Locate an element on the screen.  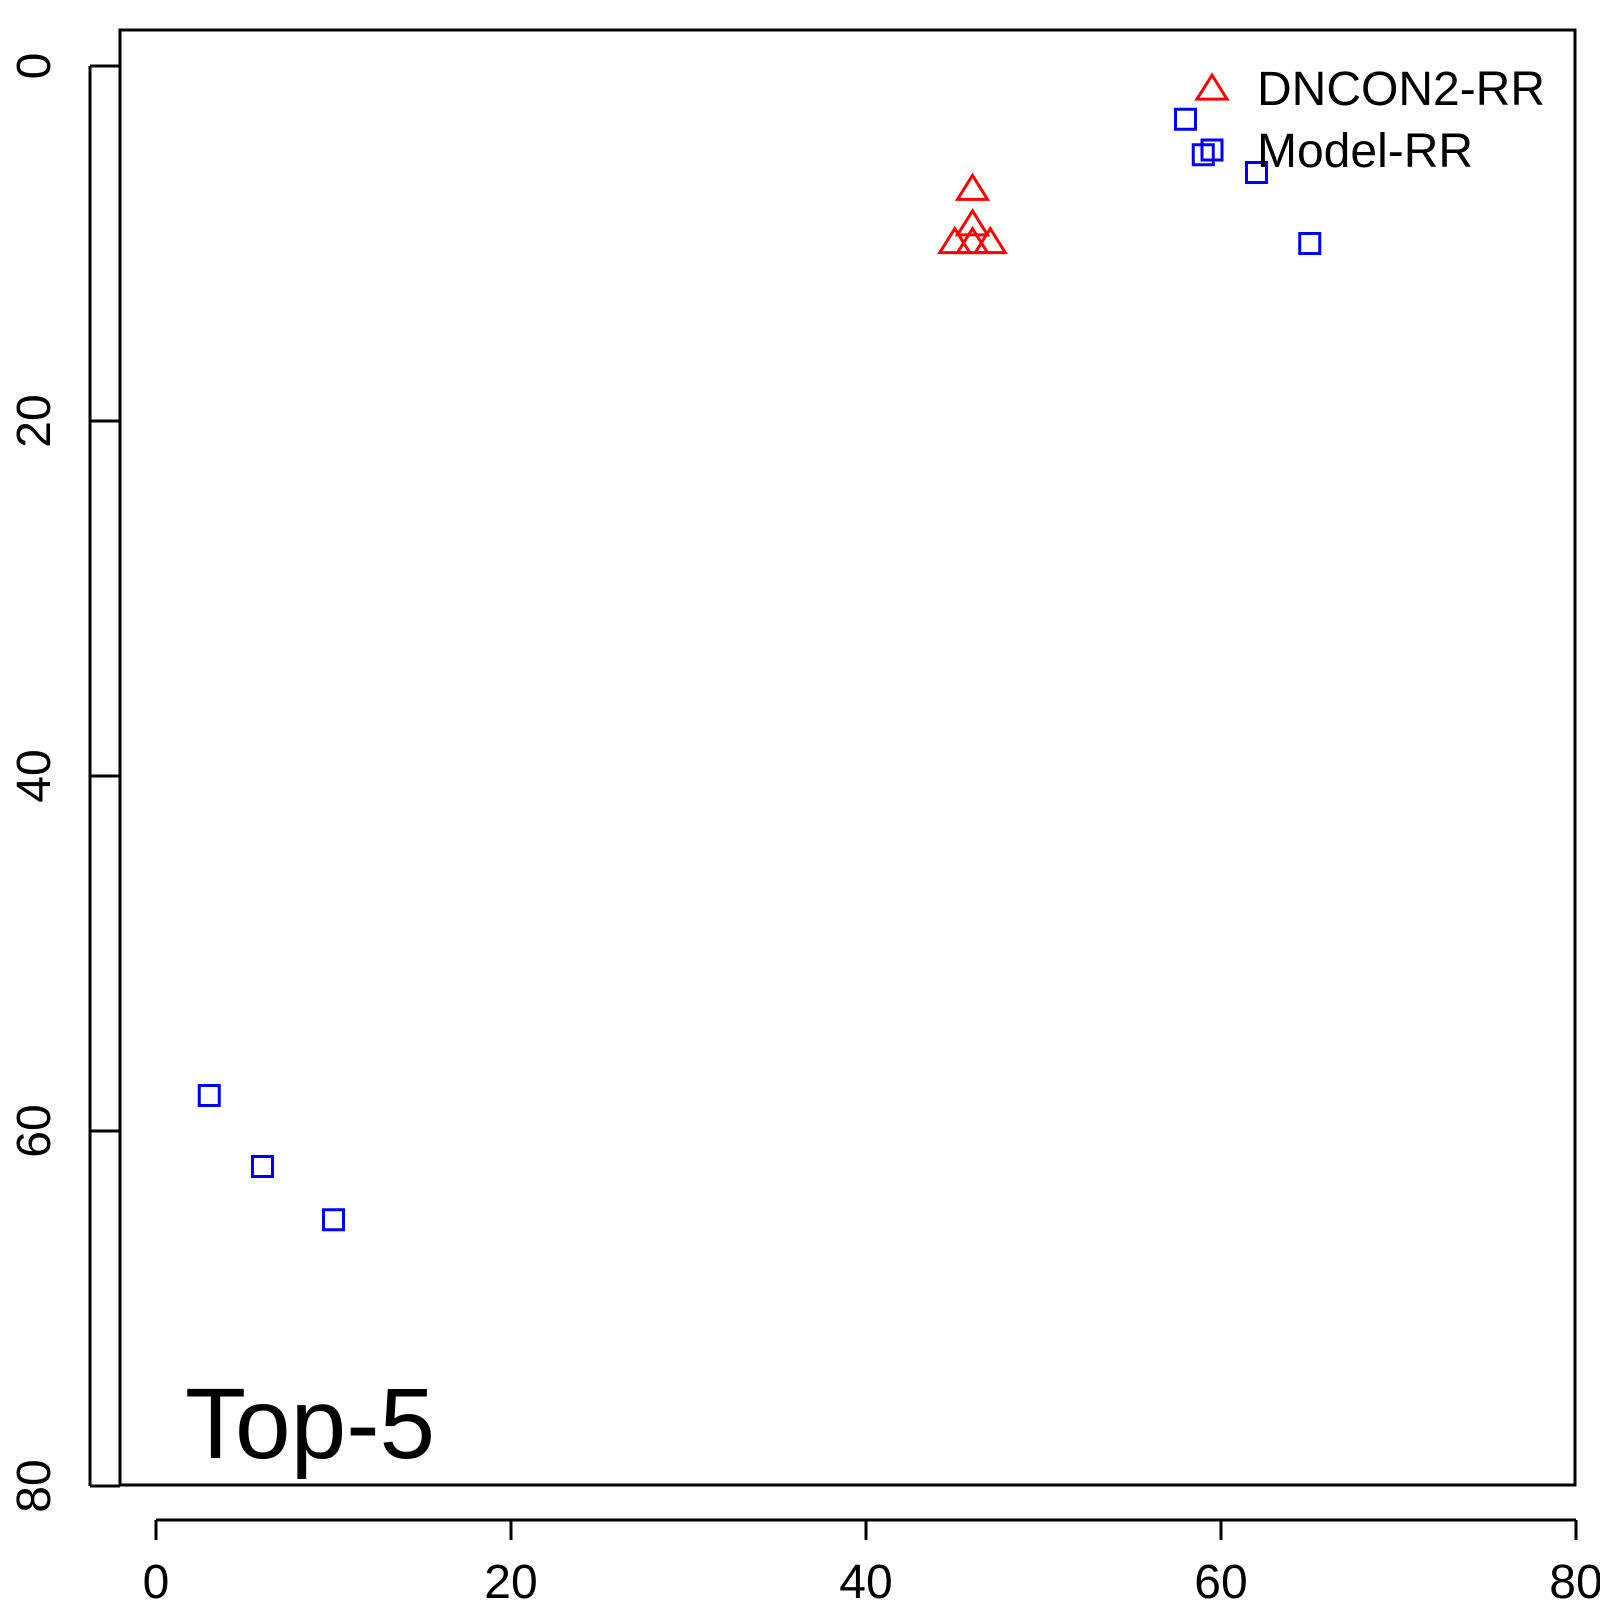
y-tick-label: 80 is located at coordinates (34, 1485).